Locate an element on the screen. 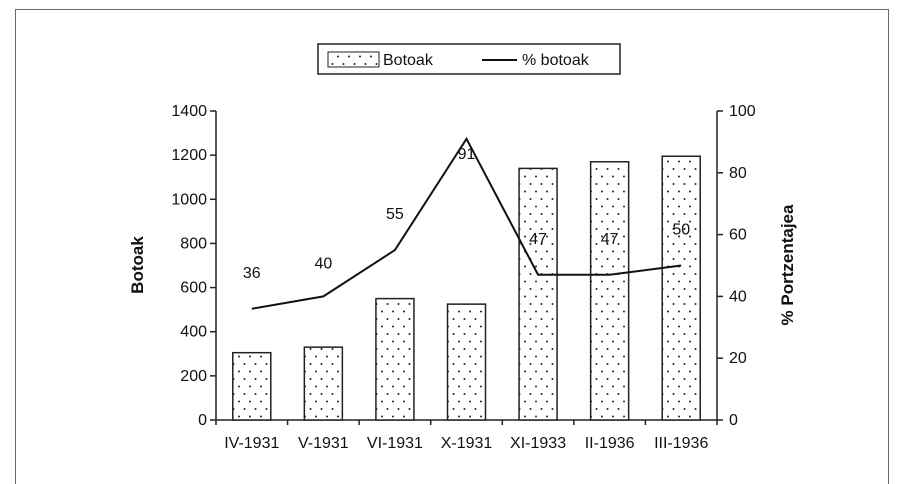  y-tick-label-right: 100 is located at coordinates (742, 111).